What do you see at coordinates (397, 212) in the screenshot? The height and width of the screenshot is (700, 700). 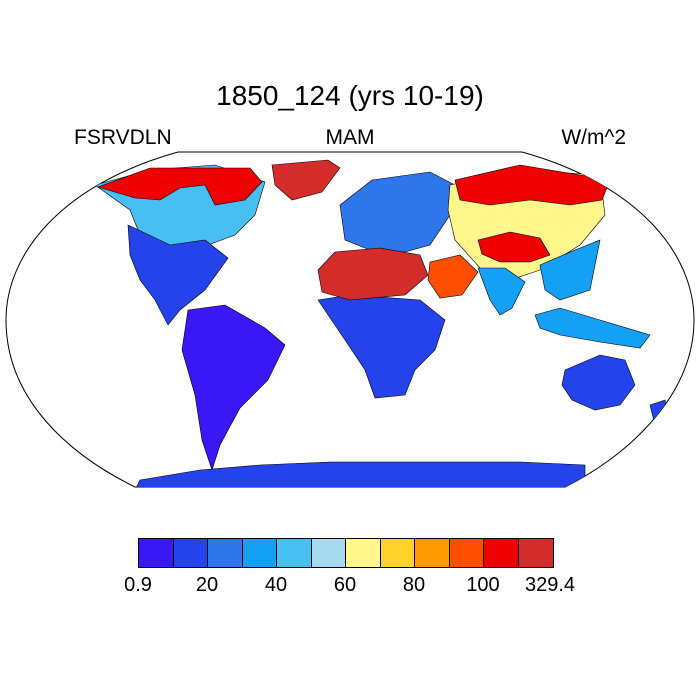 I see `region-europe` at bounding box center [397, 212].